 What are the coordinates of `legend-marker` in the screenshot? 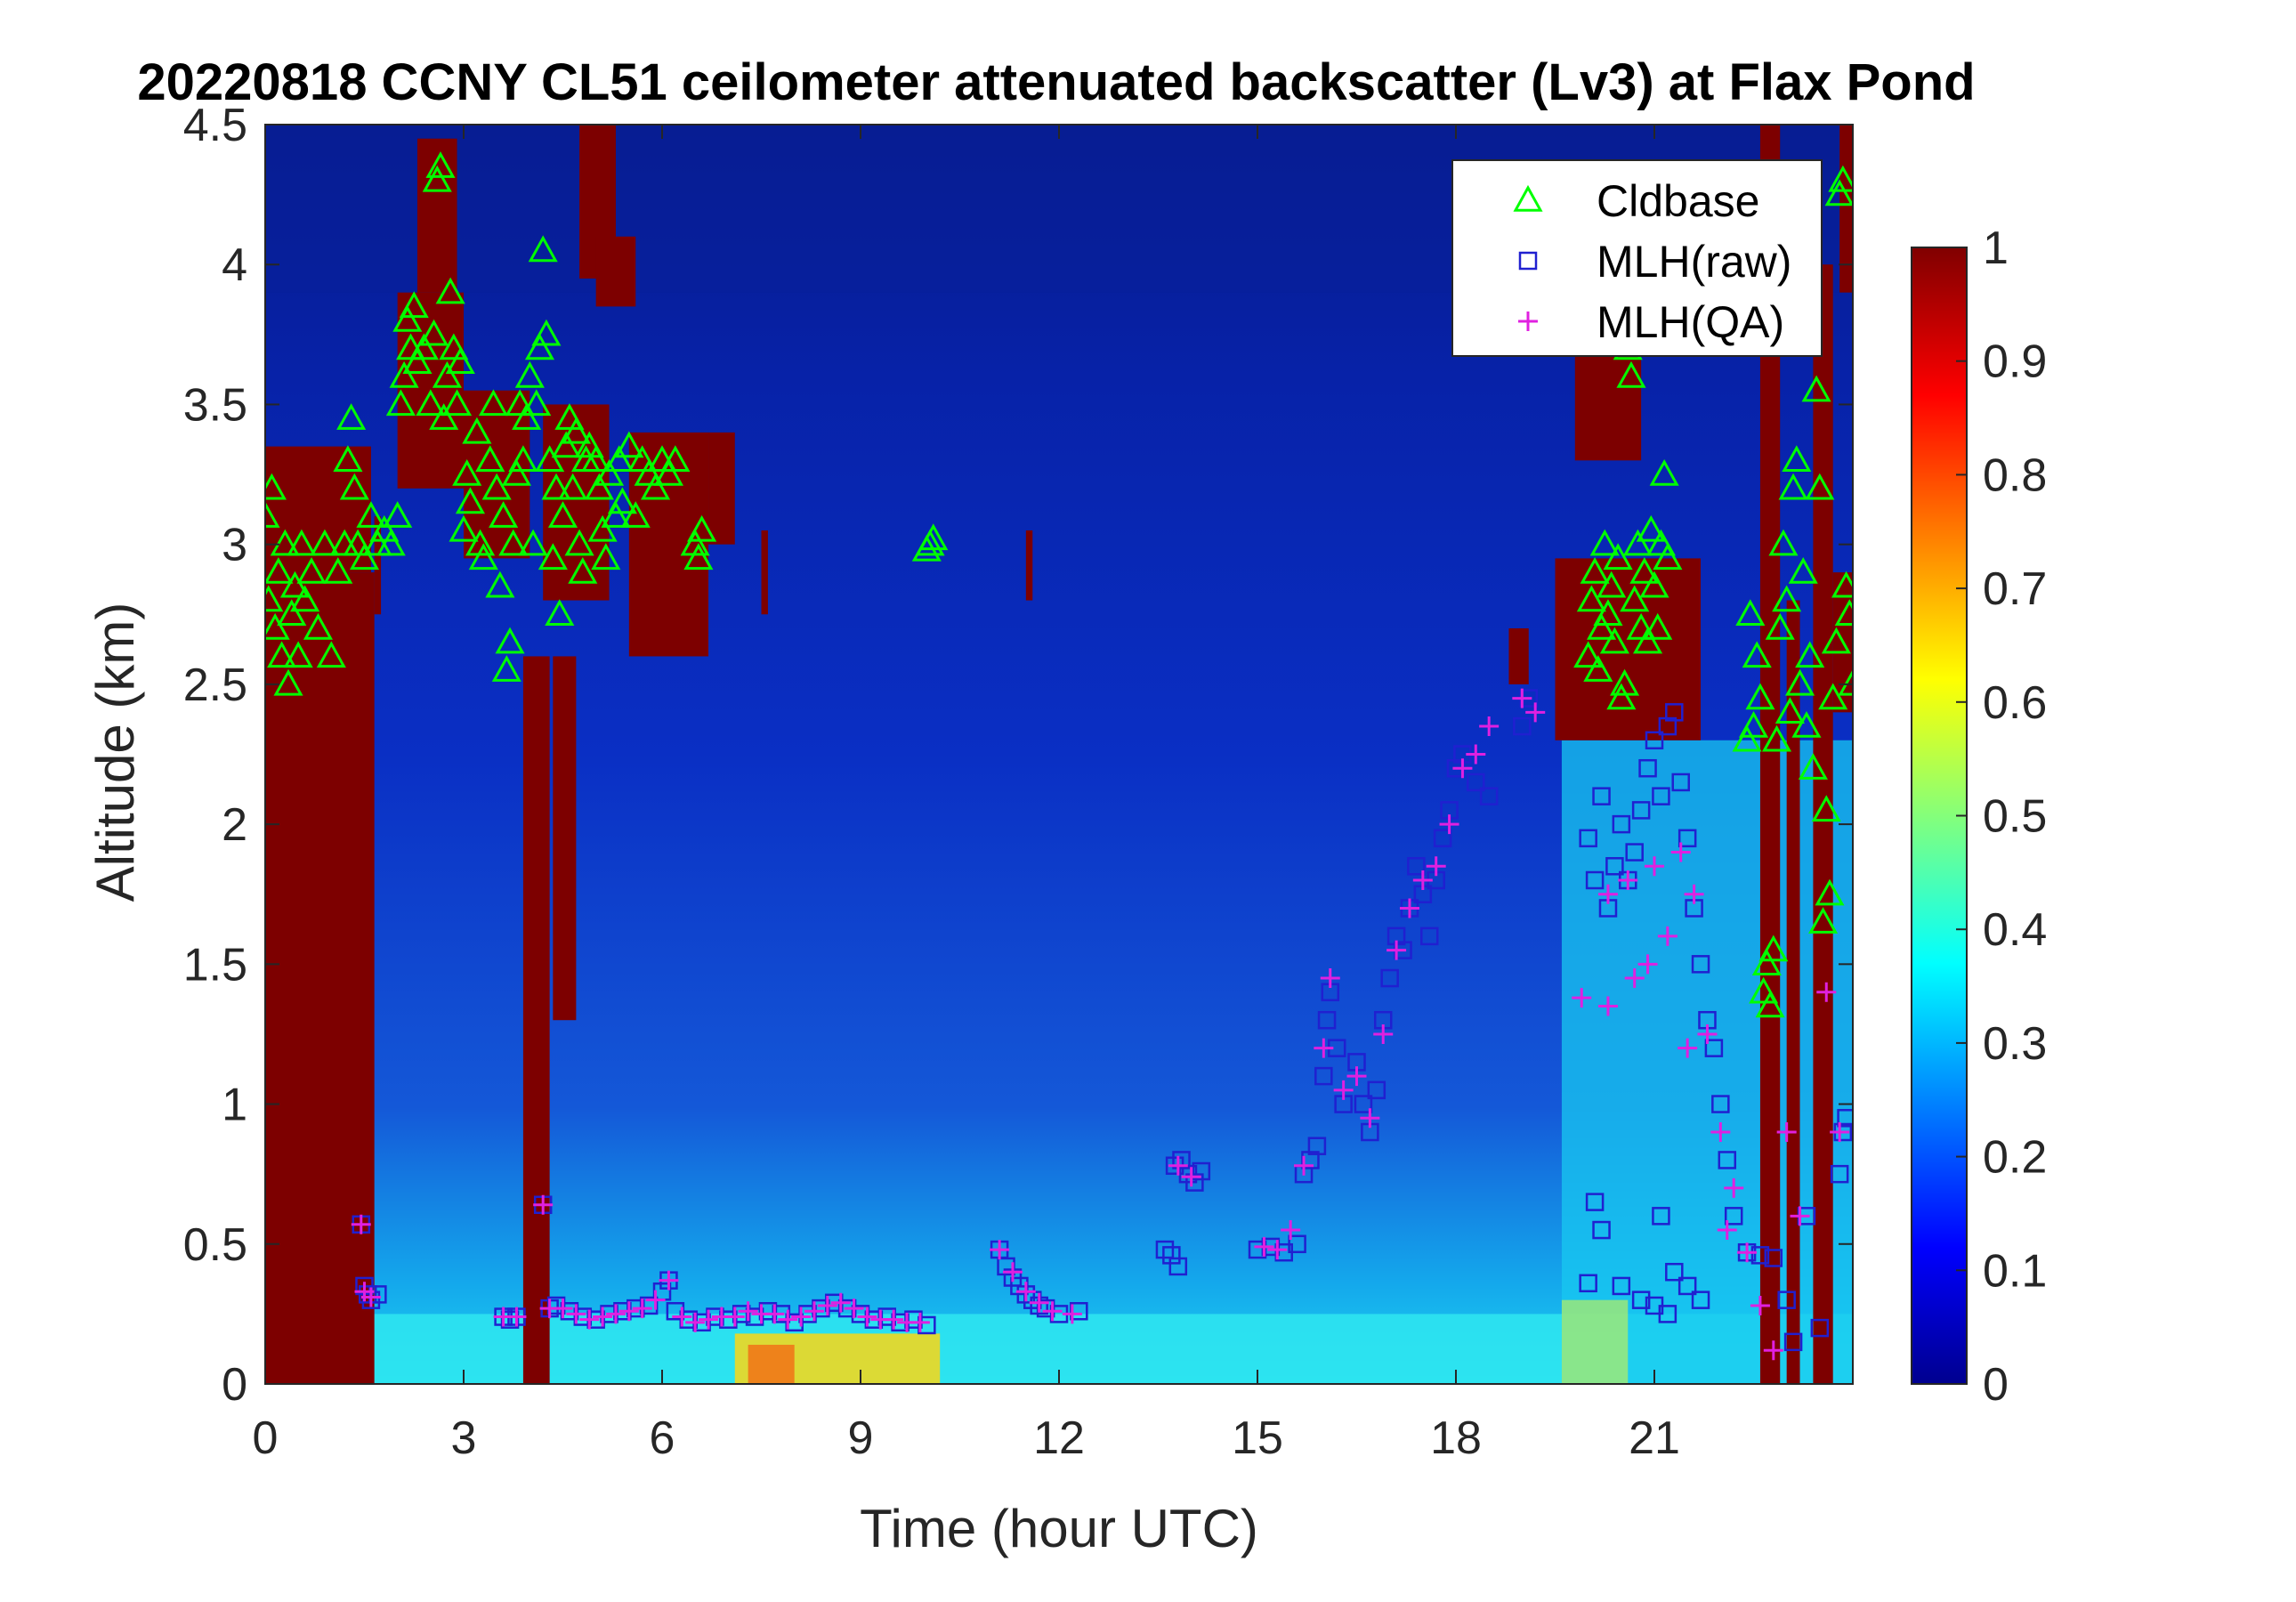 It's located at (1528, 322).